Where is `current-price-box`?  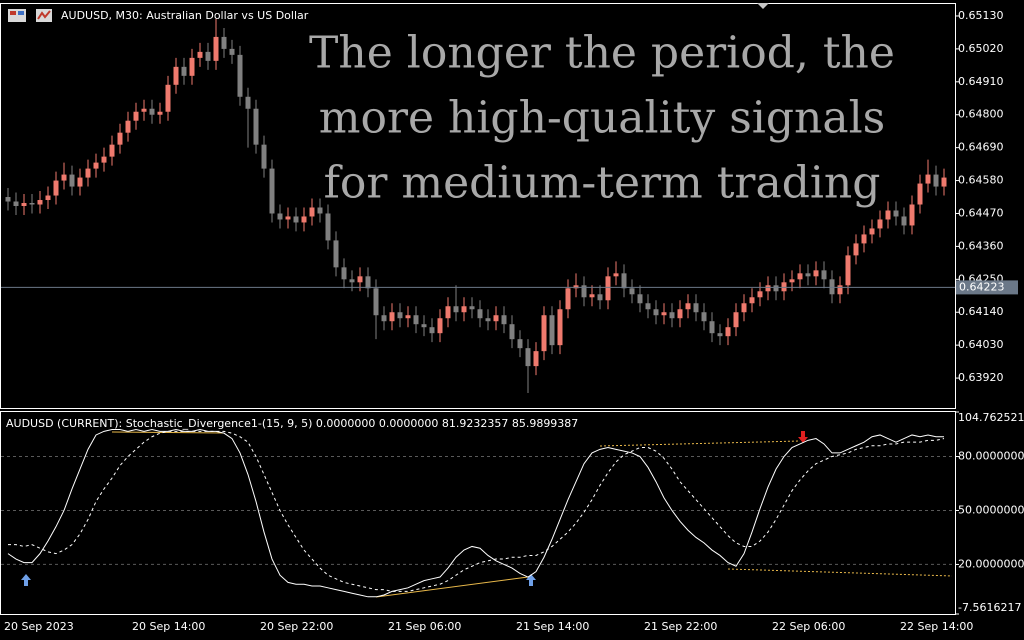 current-price-box is located at coordinates (987, 287).